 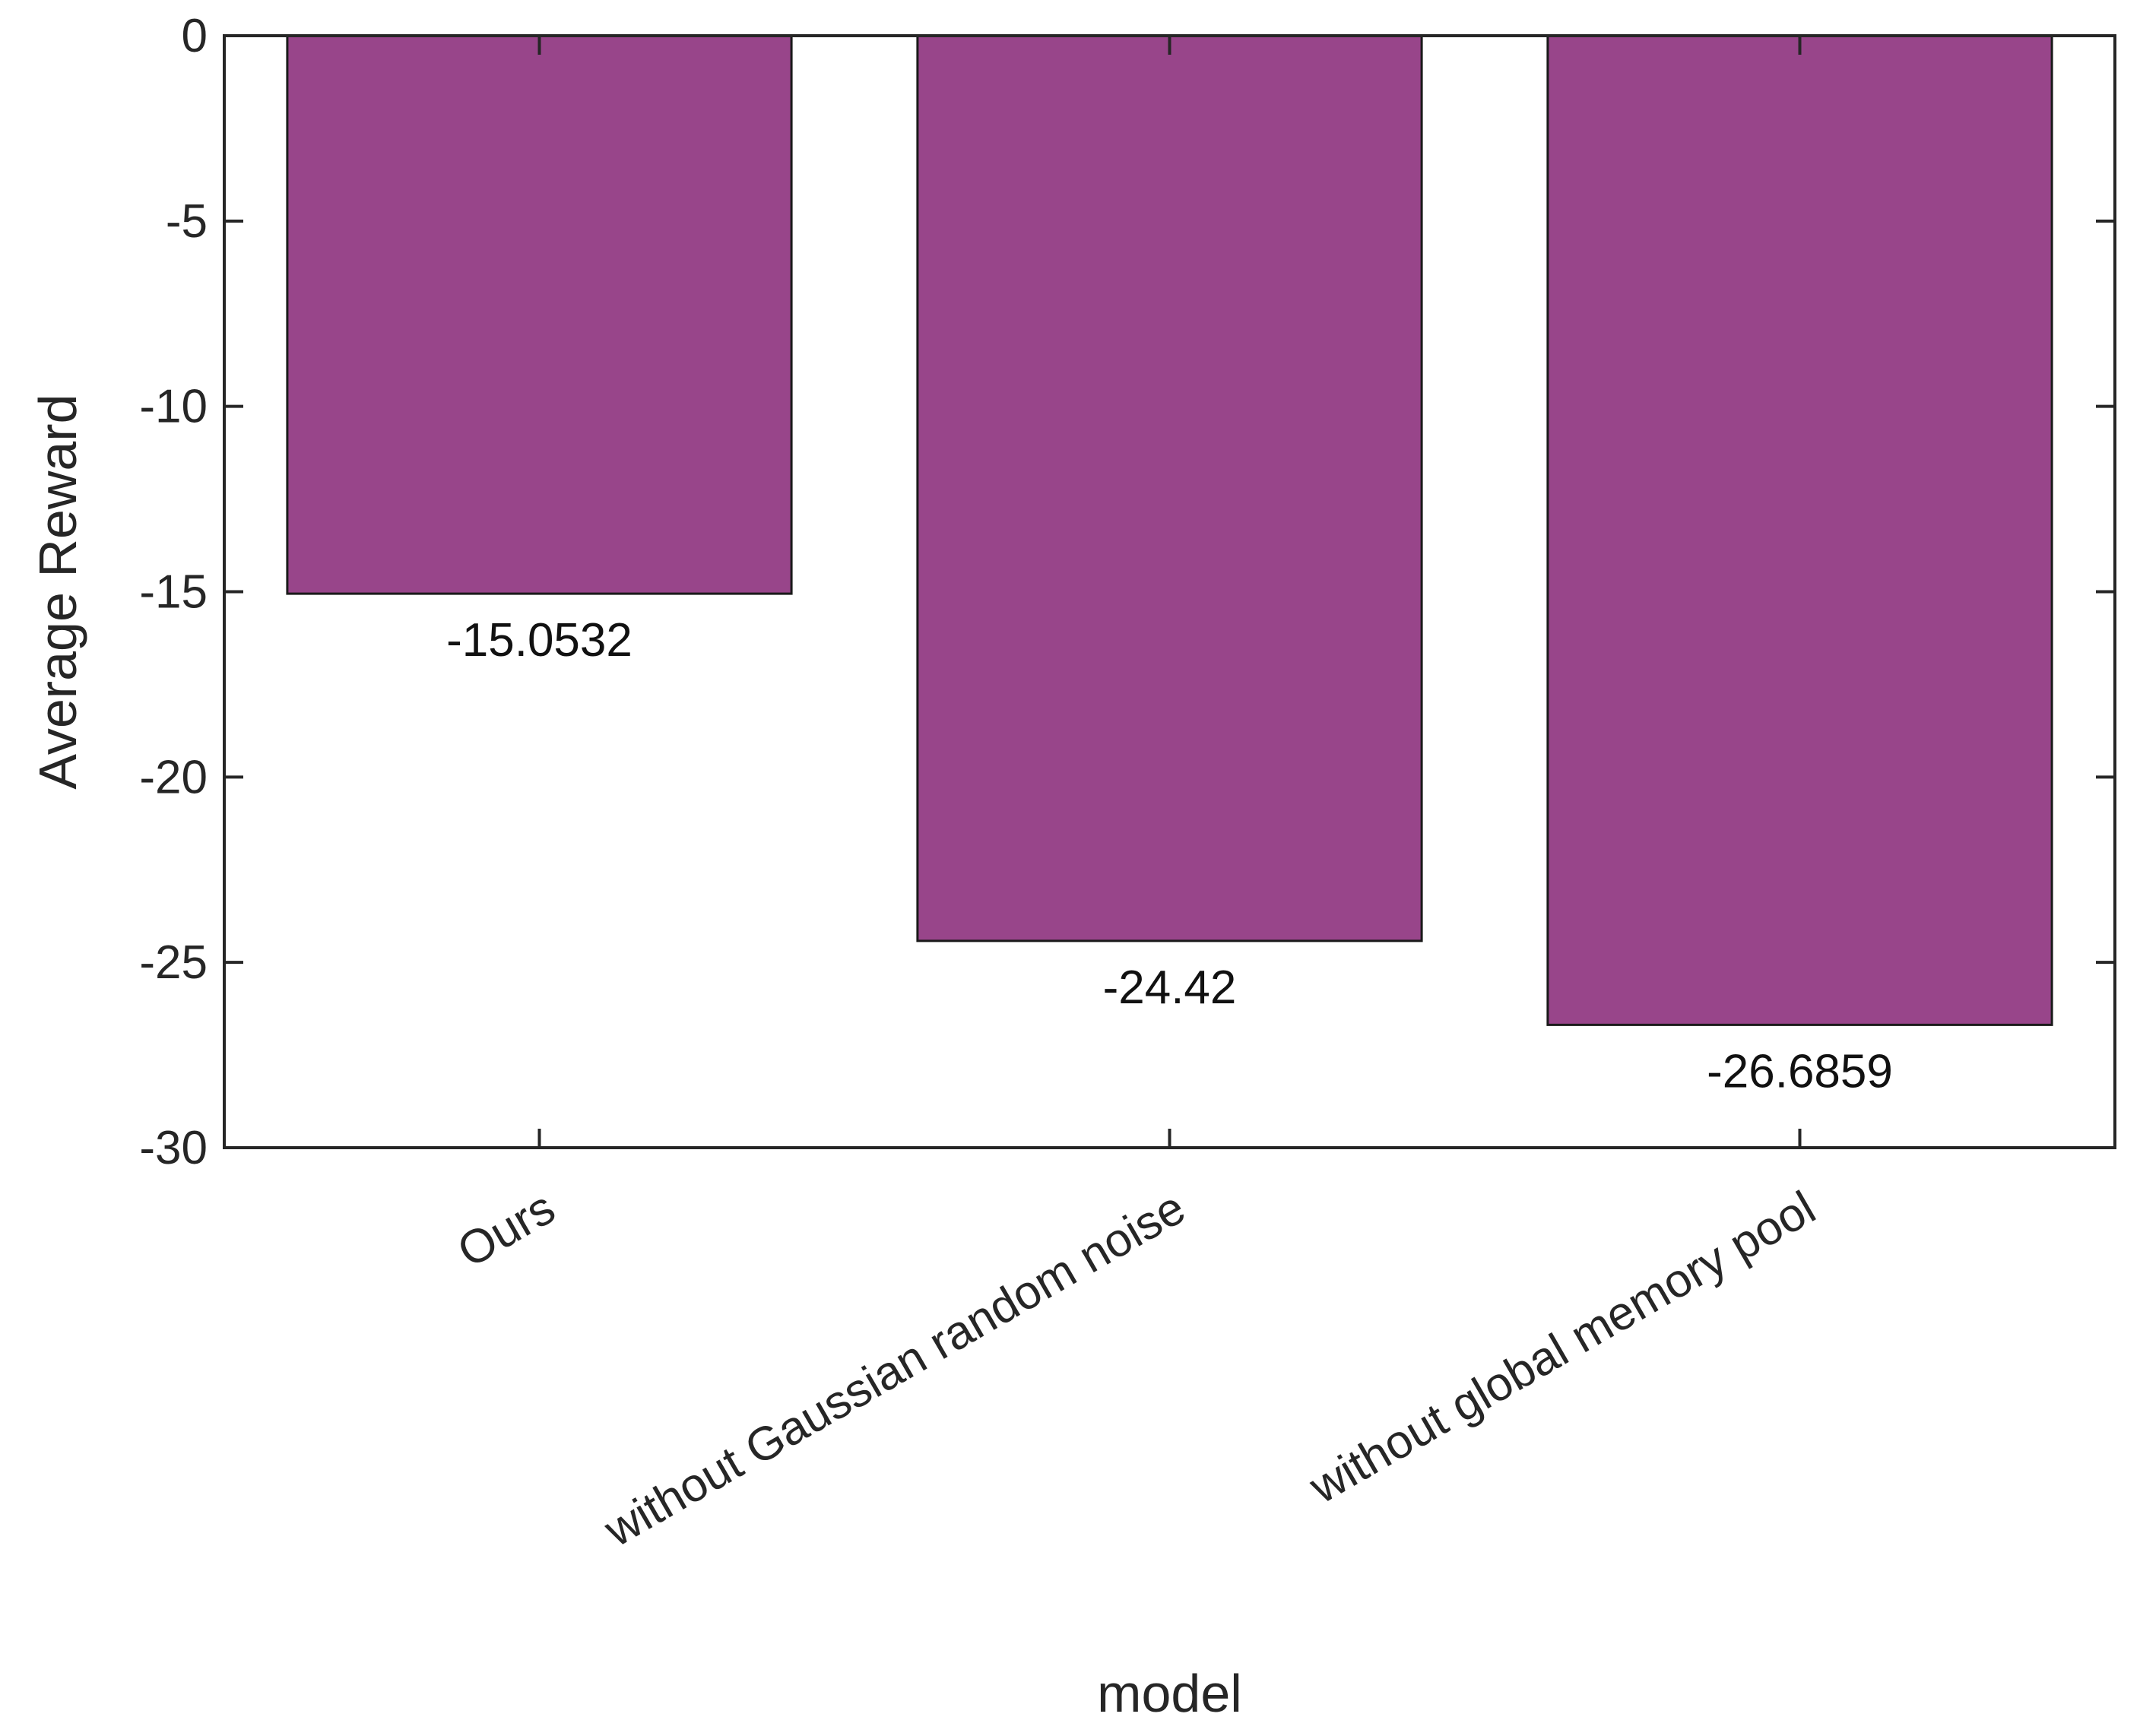 I want to click on y-axis-label: Average Reward, so click(x=57, y=591).